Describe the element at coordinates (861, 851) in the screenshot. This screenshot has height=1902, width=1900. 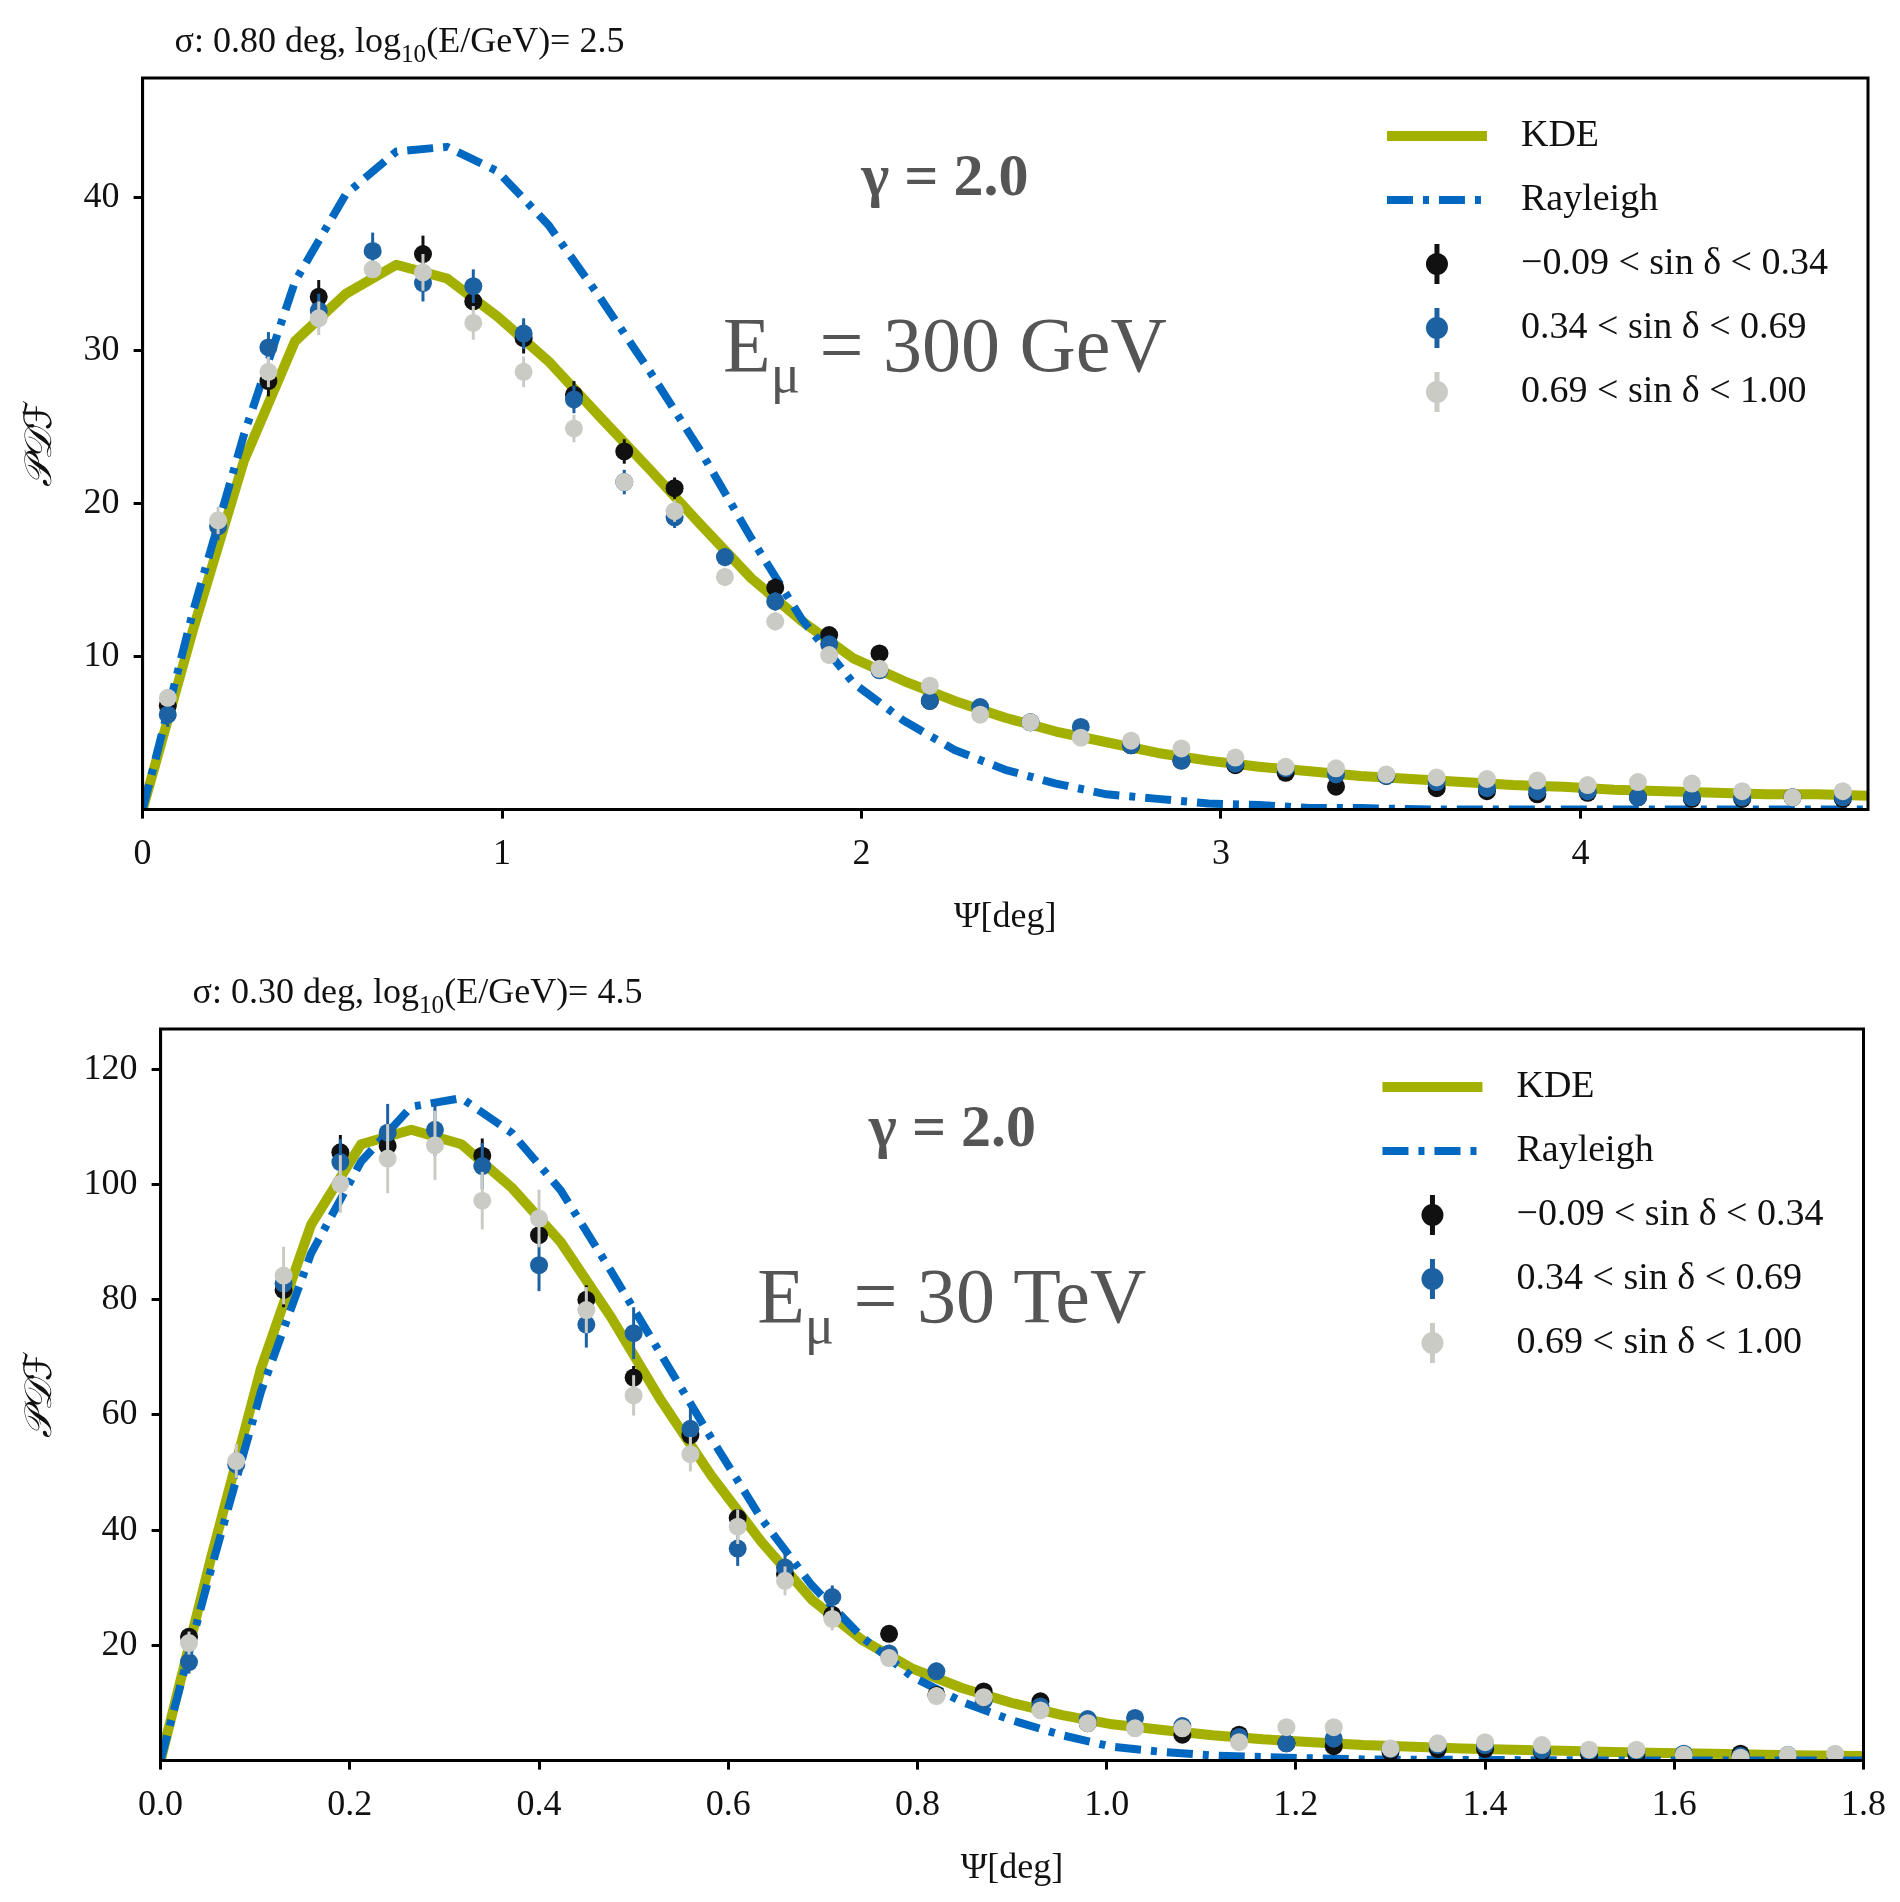
I see `x-tick-label: 2` at that location.